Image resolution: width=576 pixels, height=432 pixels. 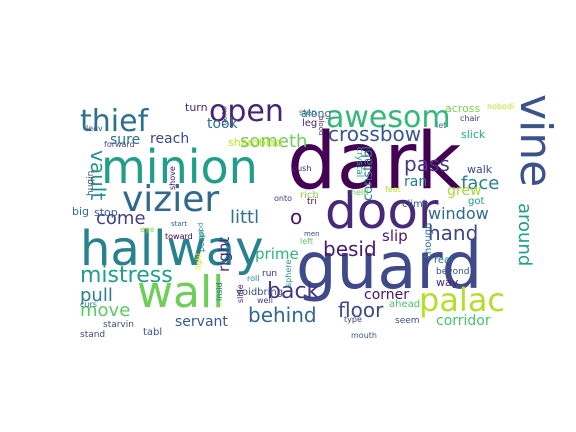 What do you see at coordinates (368, 173) in the screenshot?
I see `word: constabl` at bounding box center [368, 173].